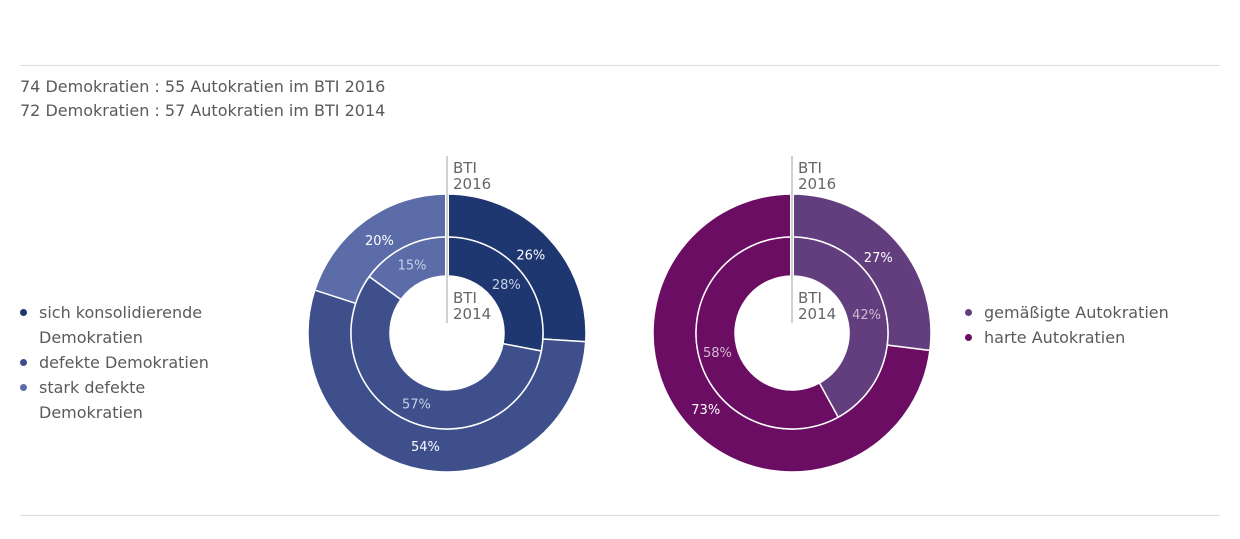 This screenshot has height=539, width=1240. I want to click on inner-ring-slice-moderate, so click(840, 327).